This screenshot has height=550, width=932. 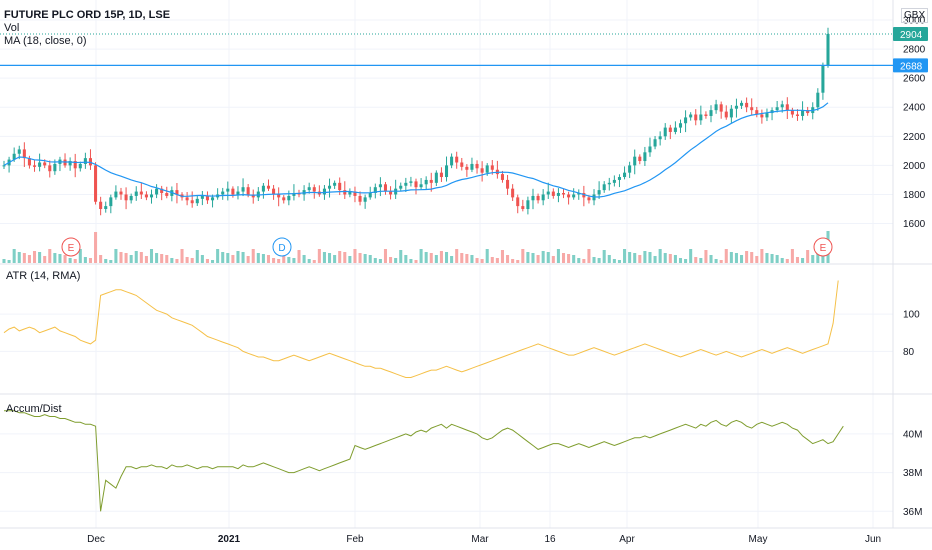 What do you see at coordinates (282, 247) in the screenshot?
I see `event-marker-d: D` at bounding box center [282, 247].